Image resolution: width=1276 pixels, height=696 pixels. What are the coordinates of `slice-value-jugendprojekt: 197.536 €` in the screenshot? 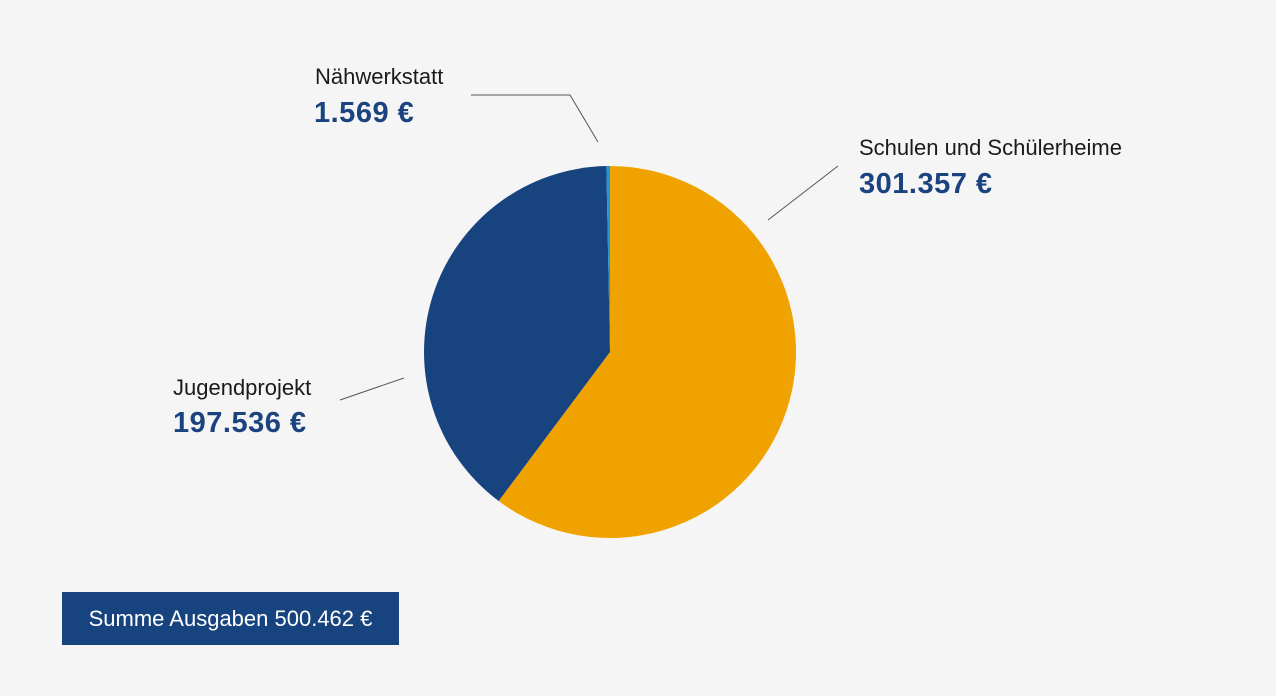 It's located at (240, 423).